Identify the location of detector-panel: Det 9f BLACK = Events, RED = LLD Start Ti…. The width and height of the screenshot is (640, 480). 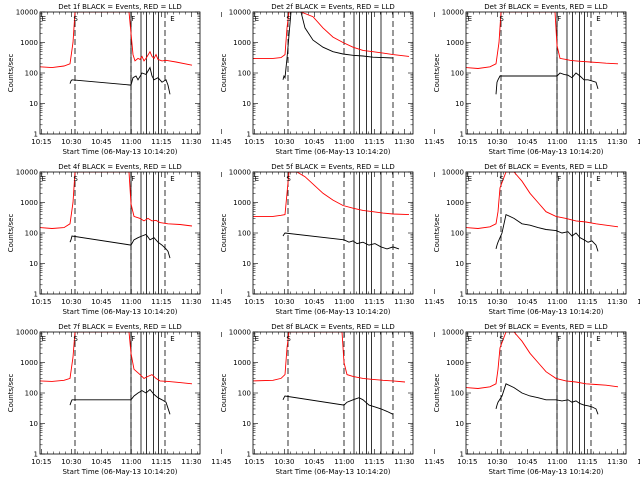
(536, 399).